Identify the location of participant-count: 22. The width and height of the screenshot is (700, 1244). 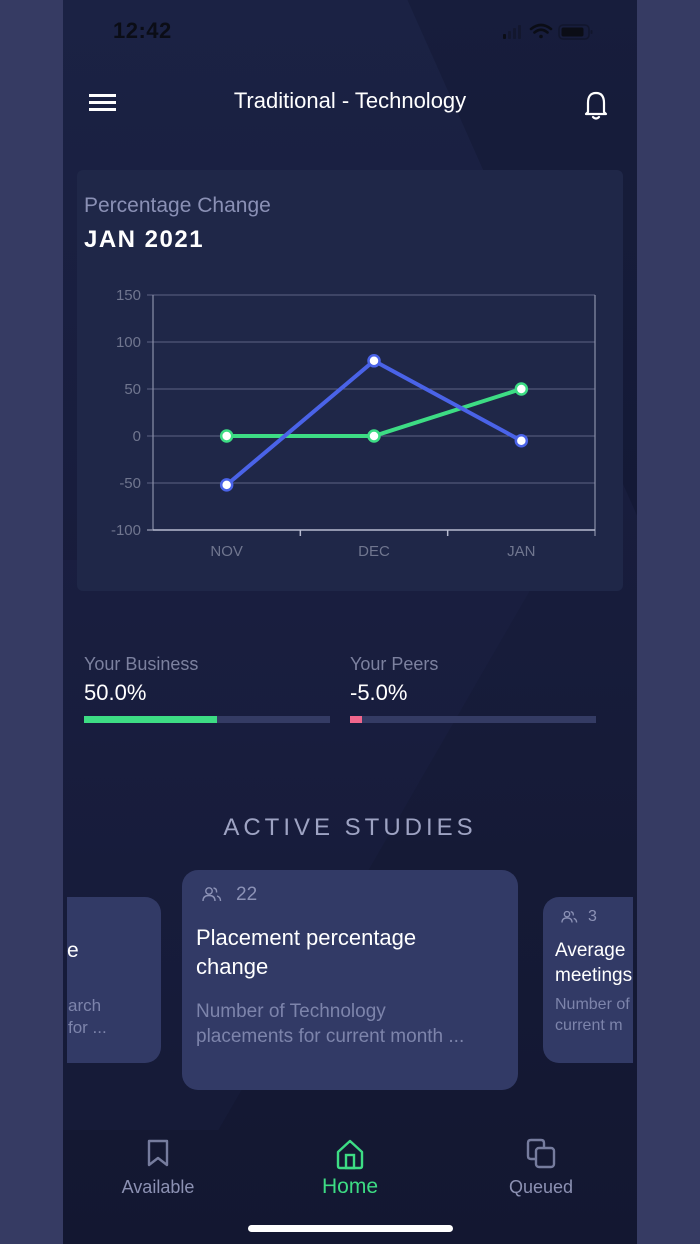
(229, 895).